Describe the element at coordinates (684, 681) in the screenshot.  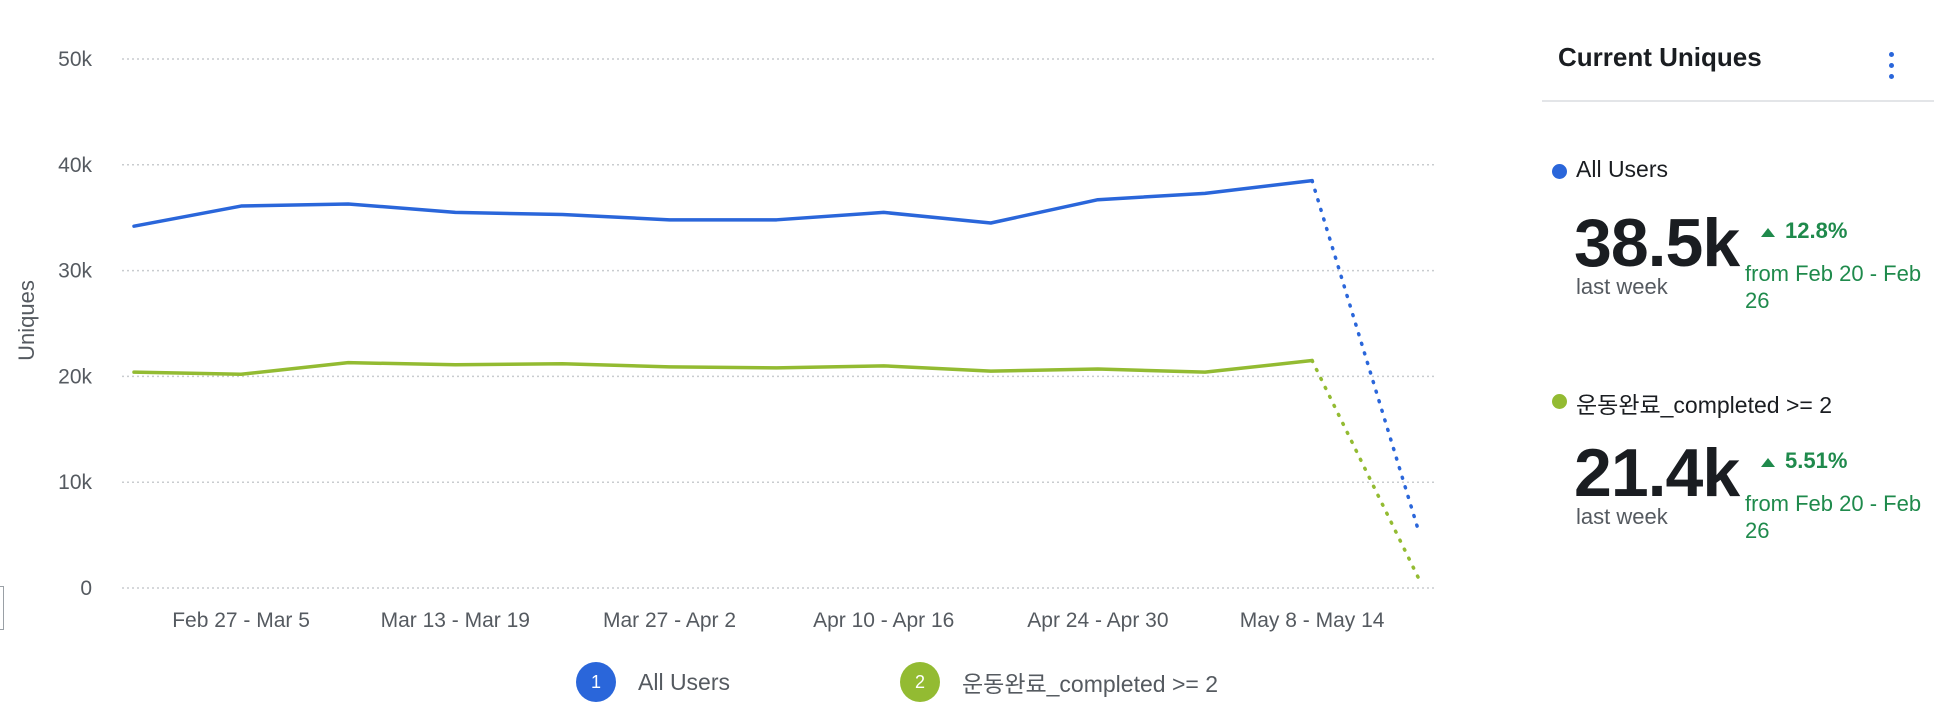
I see `legend-label: All Users` at that location.